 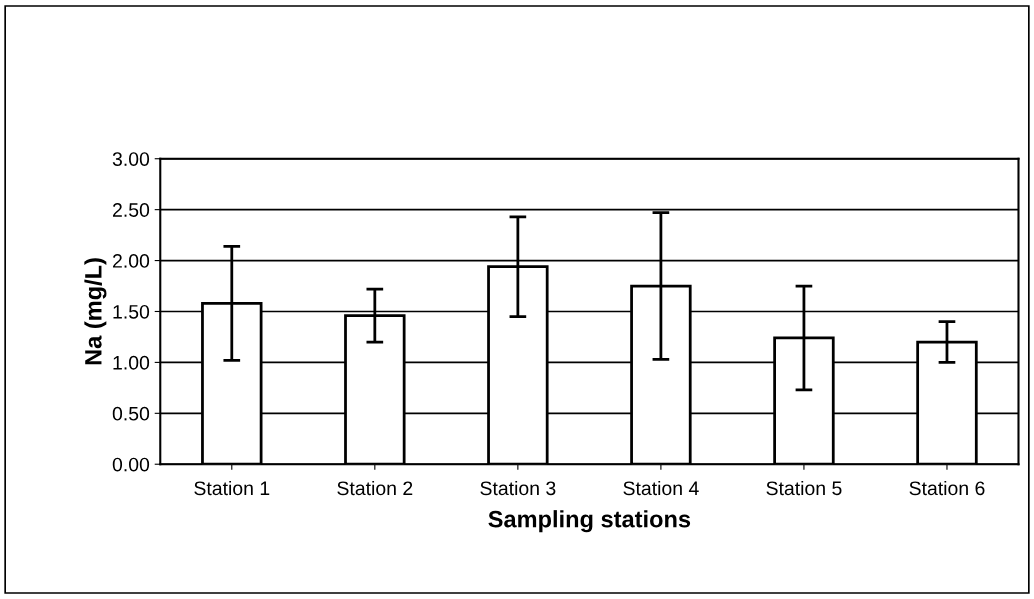 I want to click on y-tick-label: 3.00, so click(x=131, y=159).